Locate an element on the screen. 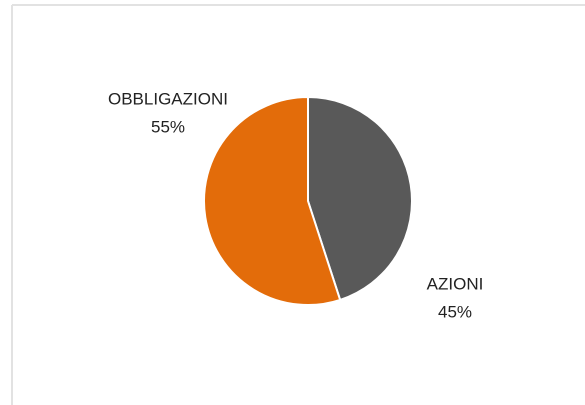 The image size is (585, 405). slice-category-label: OBBLIGAZIONI is located at coordinates (168, 98).